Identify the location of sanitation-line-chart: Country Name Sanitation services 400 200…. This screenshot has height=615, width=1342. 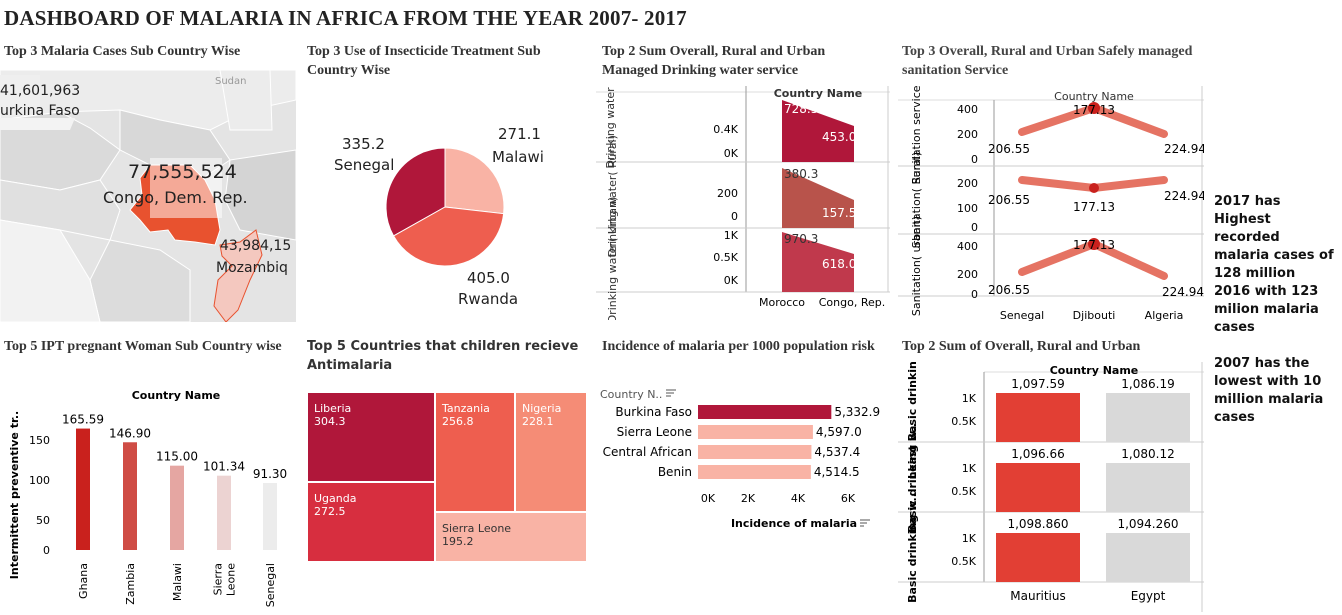
(1051, 206).